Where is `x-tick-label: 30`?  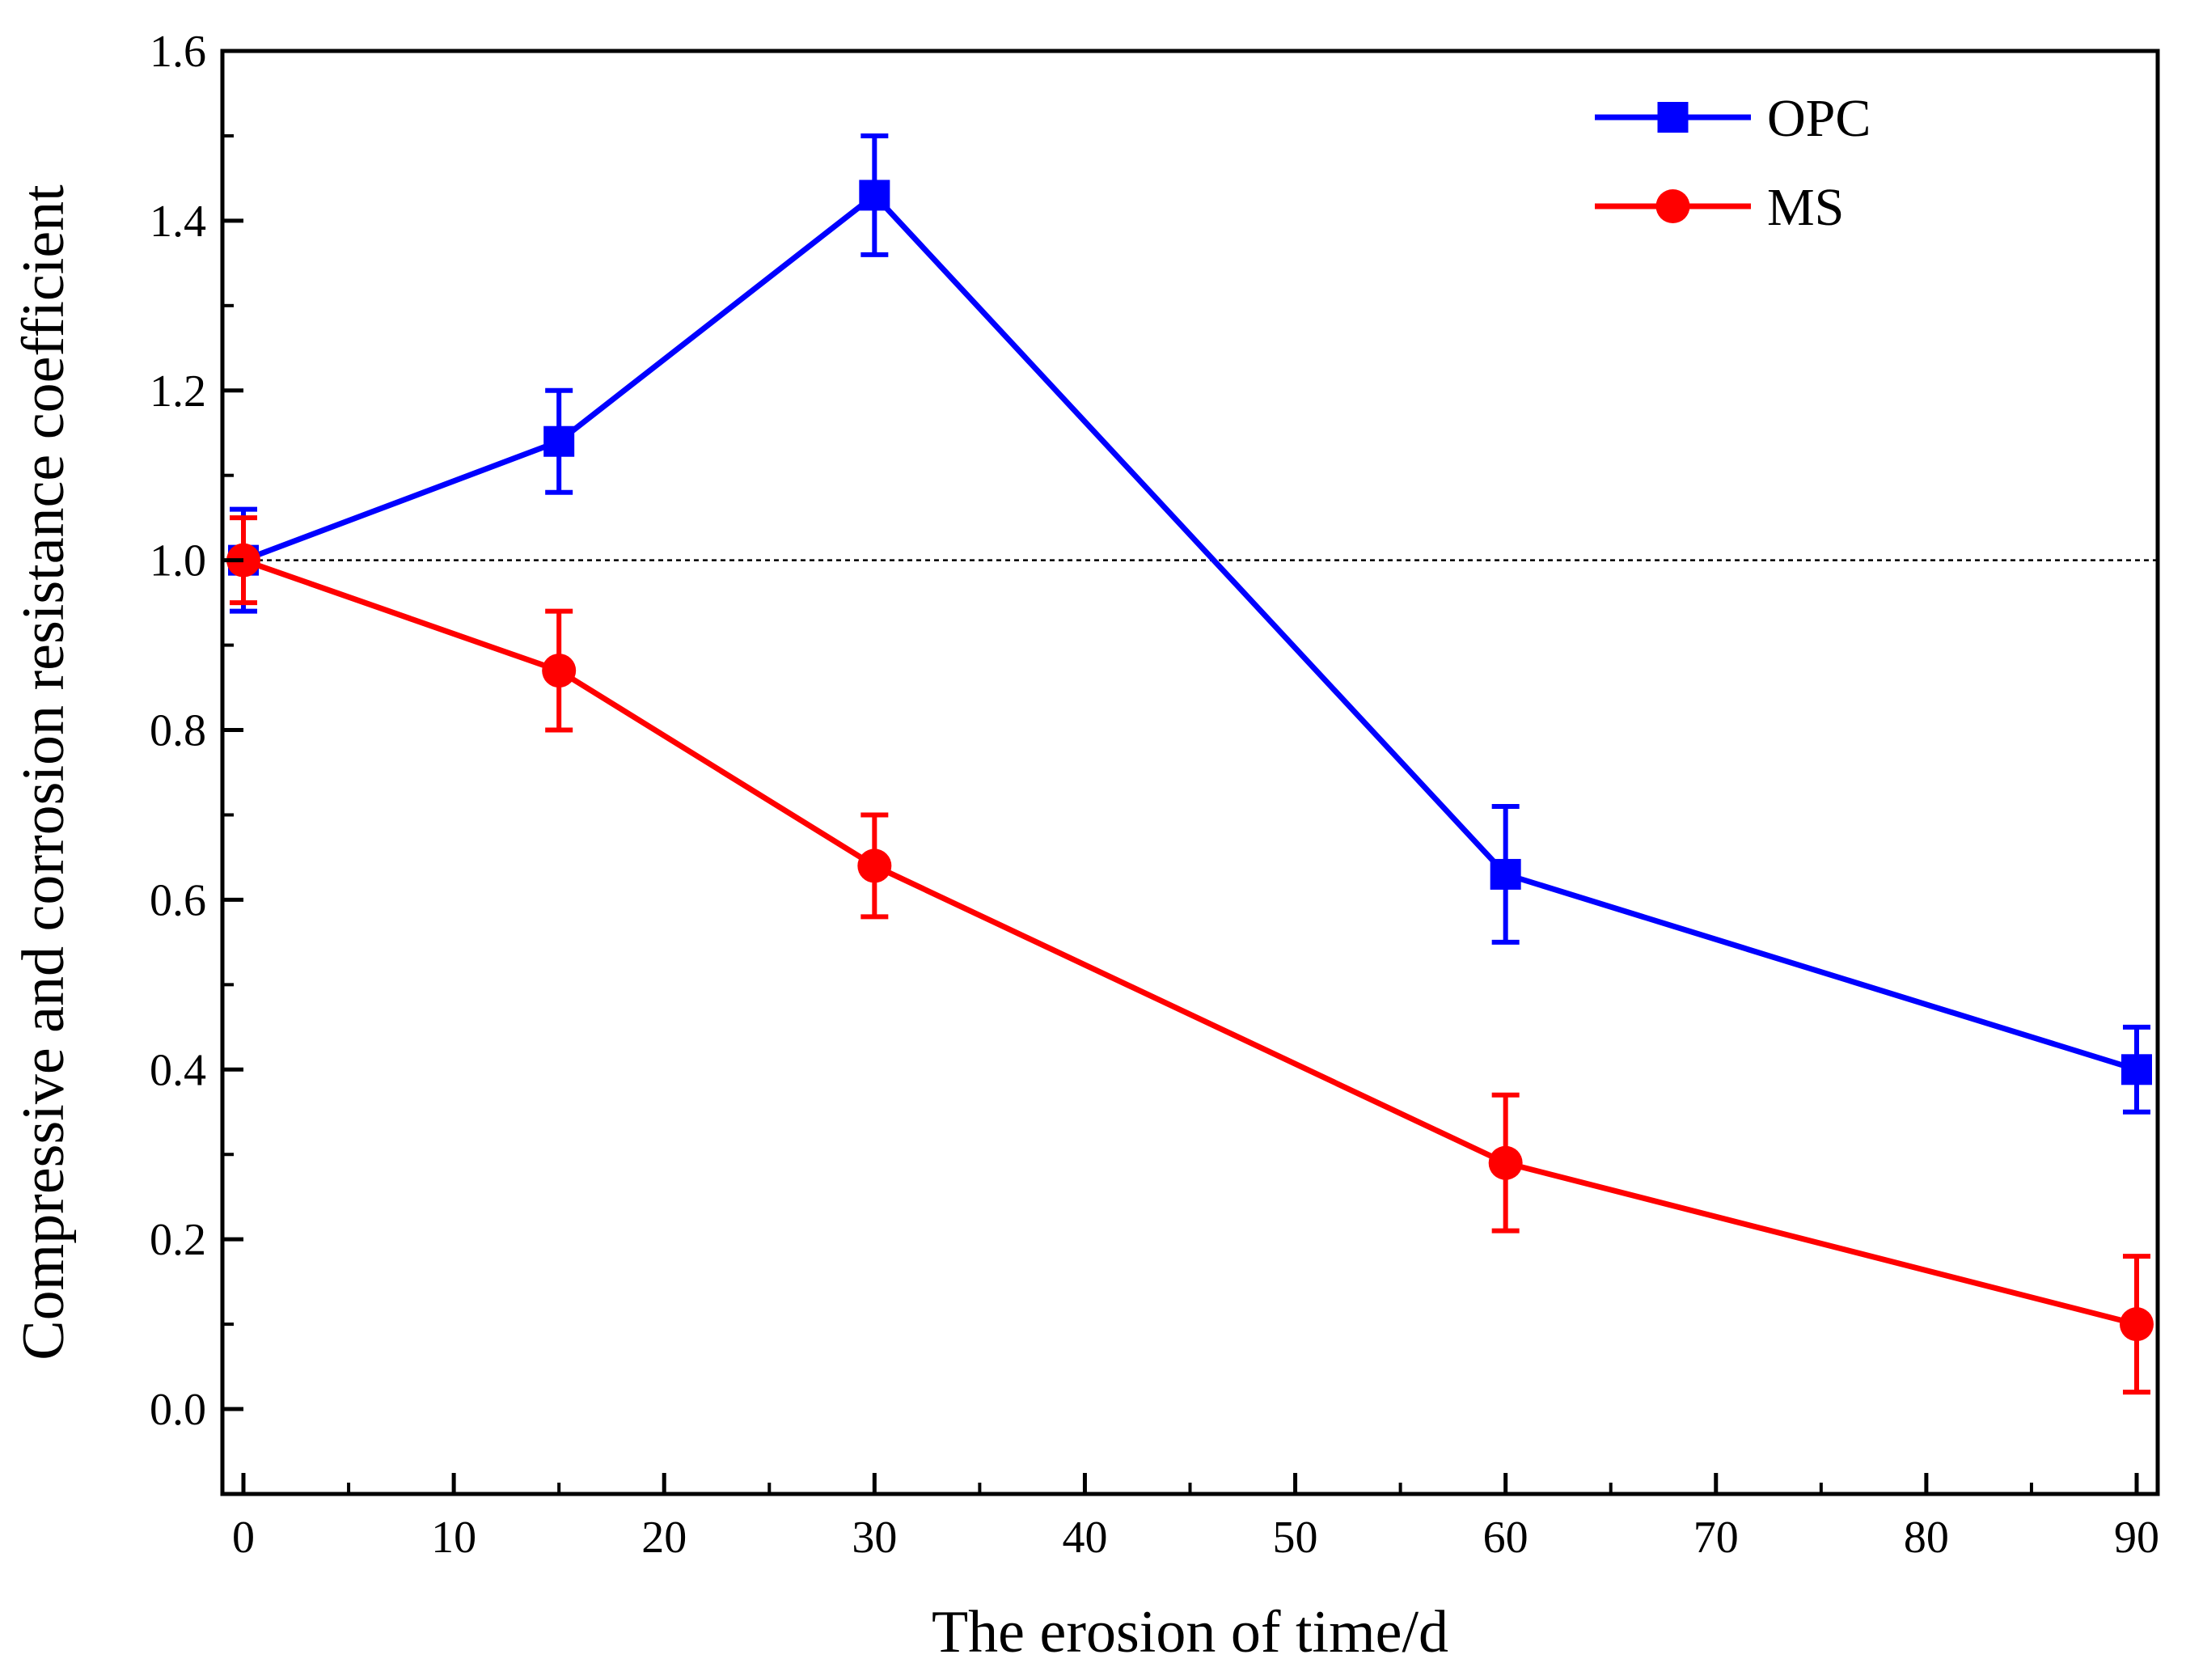
x-tick-label: 30 is located at coordinates (875, 1538).